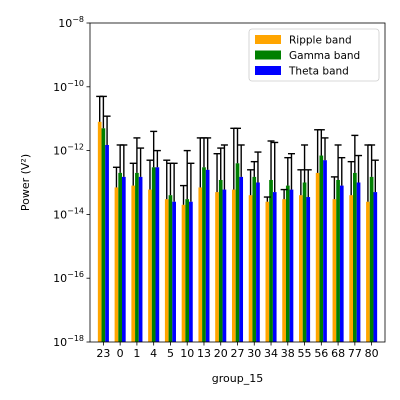  What do you see at coordinates (68, 86) in the screenshot?
I see `y-tick-label: 10−10` at bounding box center [68, 86].